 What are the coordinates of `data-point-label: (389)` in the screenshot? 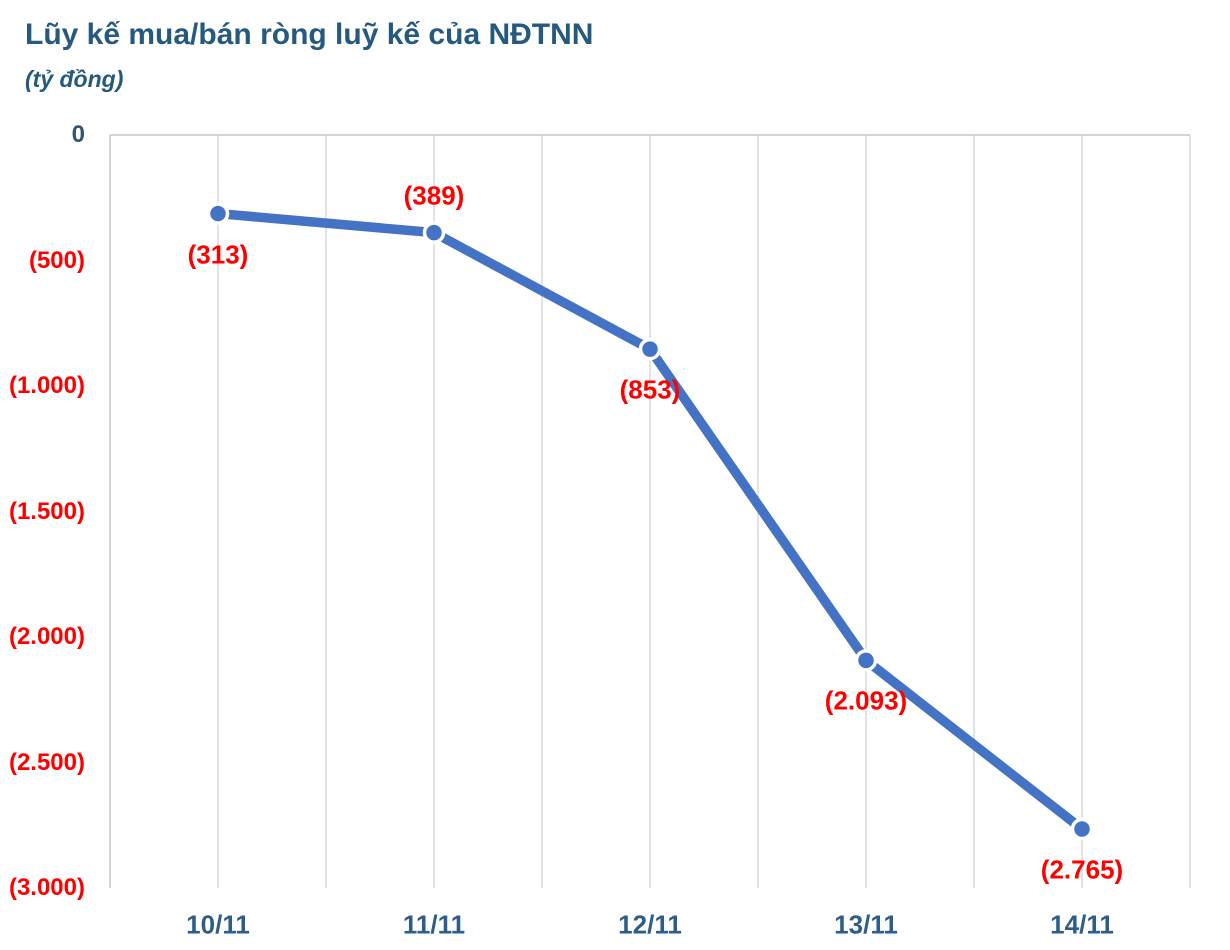 It's located at (434, 195).